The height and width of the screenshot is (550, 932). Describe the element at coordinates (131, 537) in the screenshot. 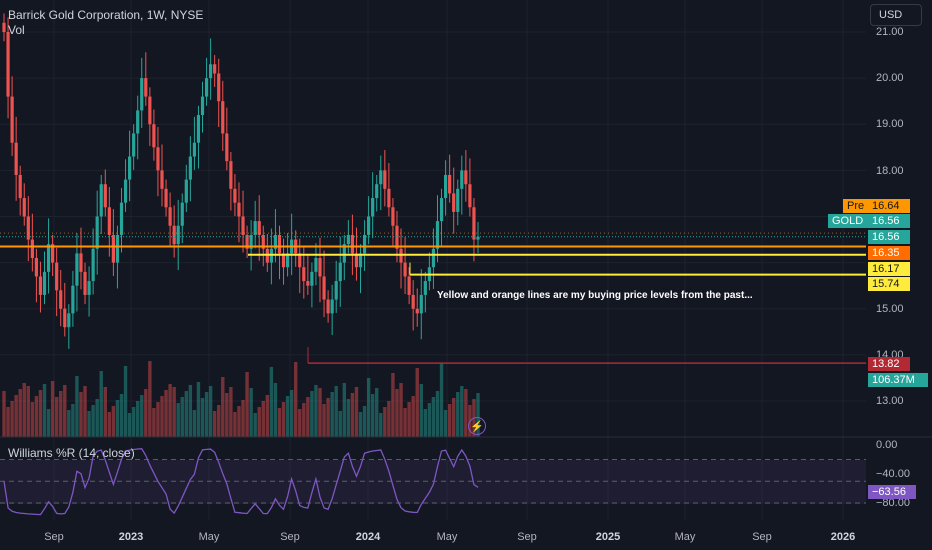

I see `time-axis-tick: 2023` at that location.